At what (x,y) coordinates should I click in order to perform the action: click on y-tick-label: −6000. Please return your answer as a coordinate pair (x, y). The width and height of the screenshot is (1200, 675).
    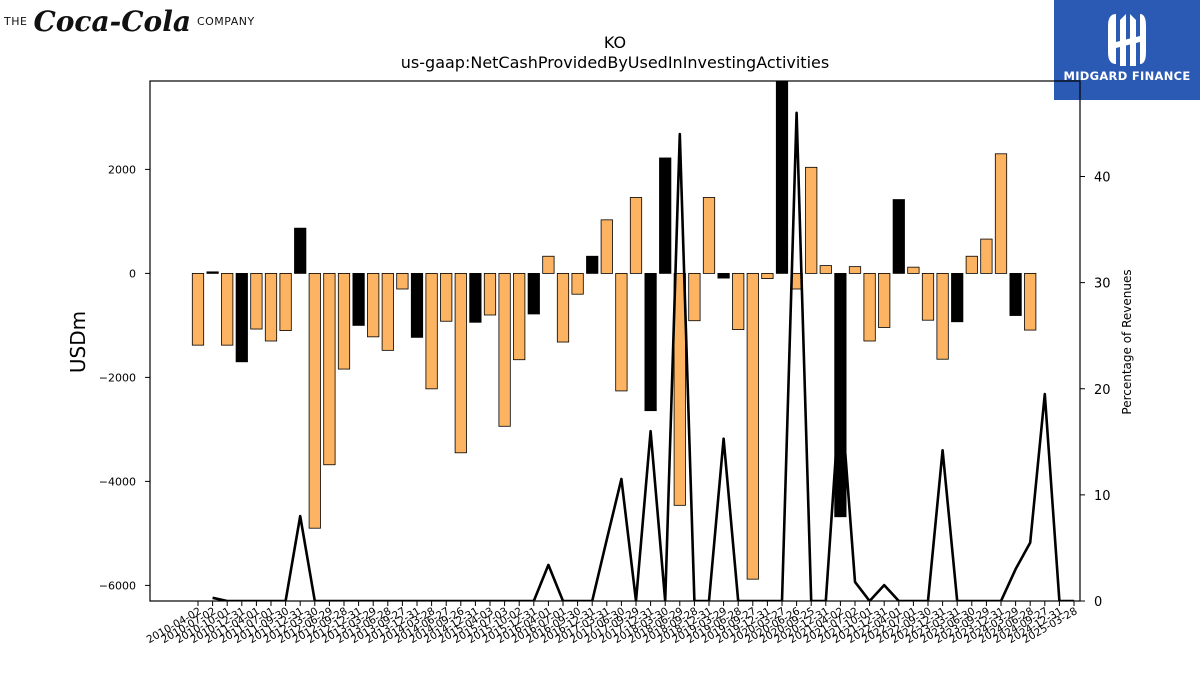
    Looking at the image, I should click on (117, 585).